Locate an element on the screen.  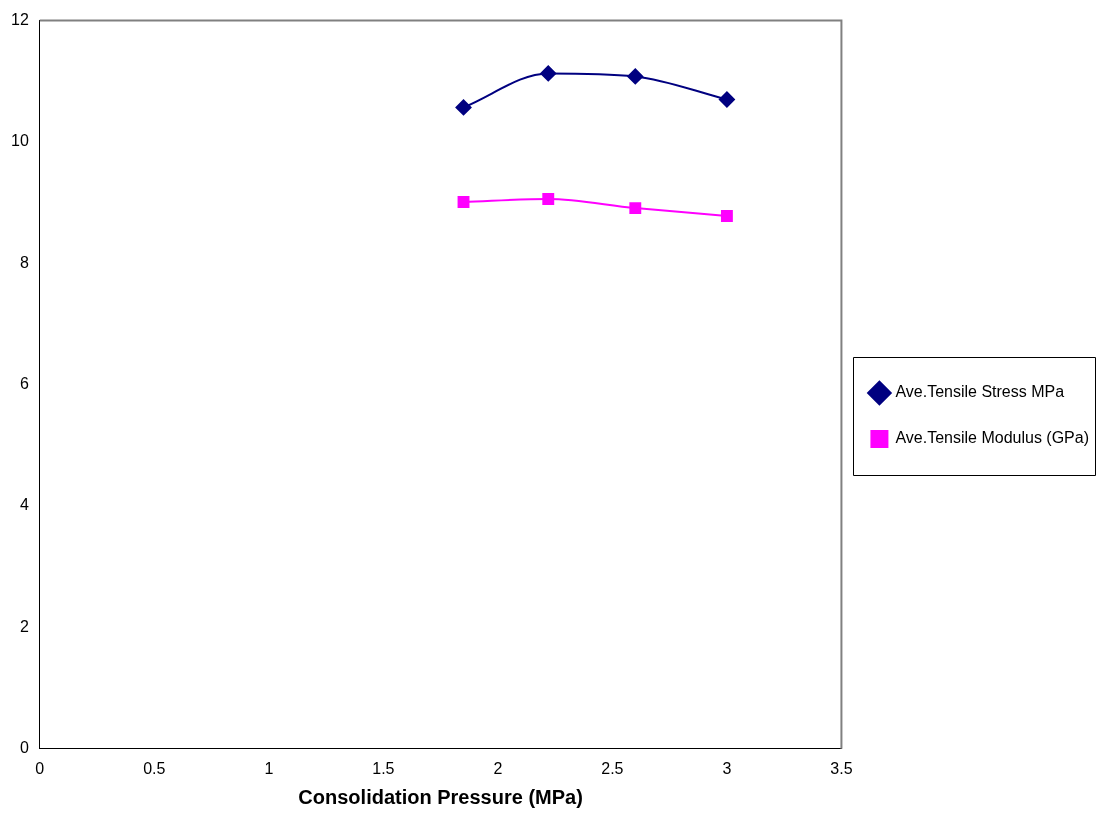
y-tick-label: 6 is located at coordinates (24, 384).